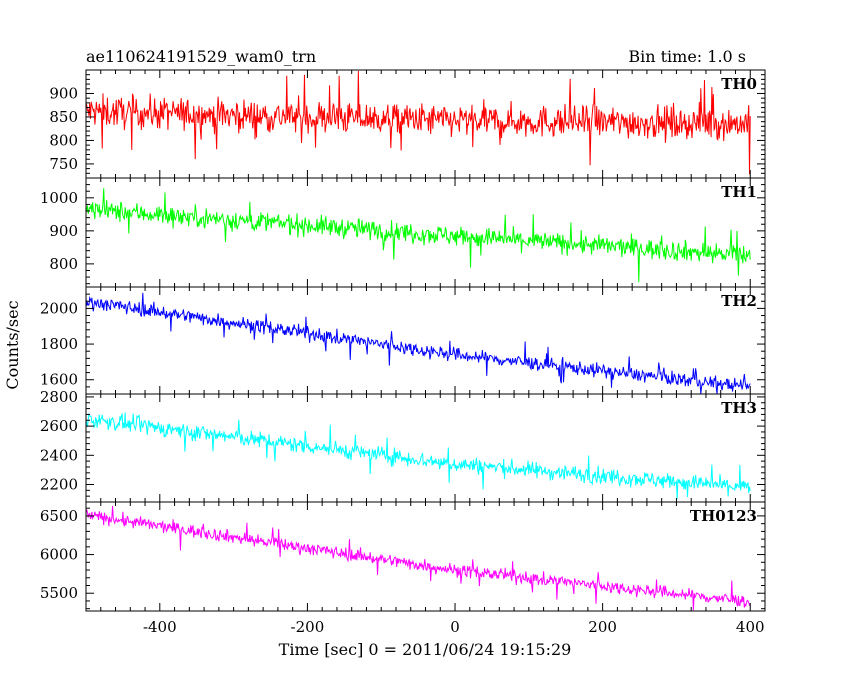  I want to click on y-tick-label: 2800, so click(59, 397).